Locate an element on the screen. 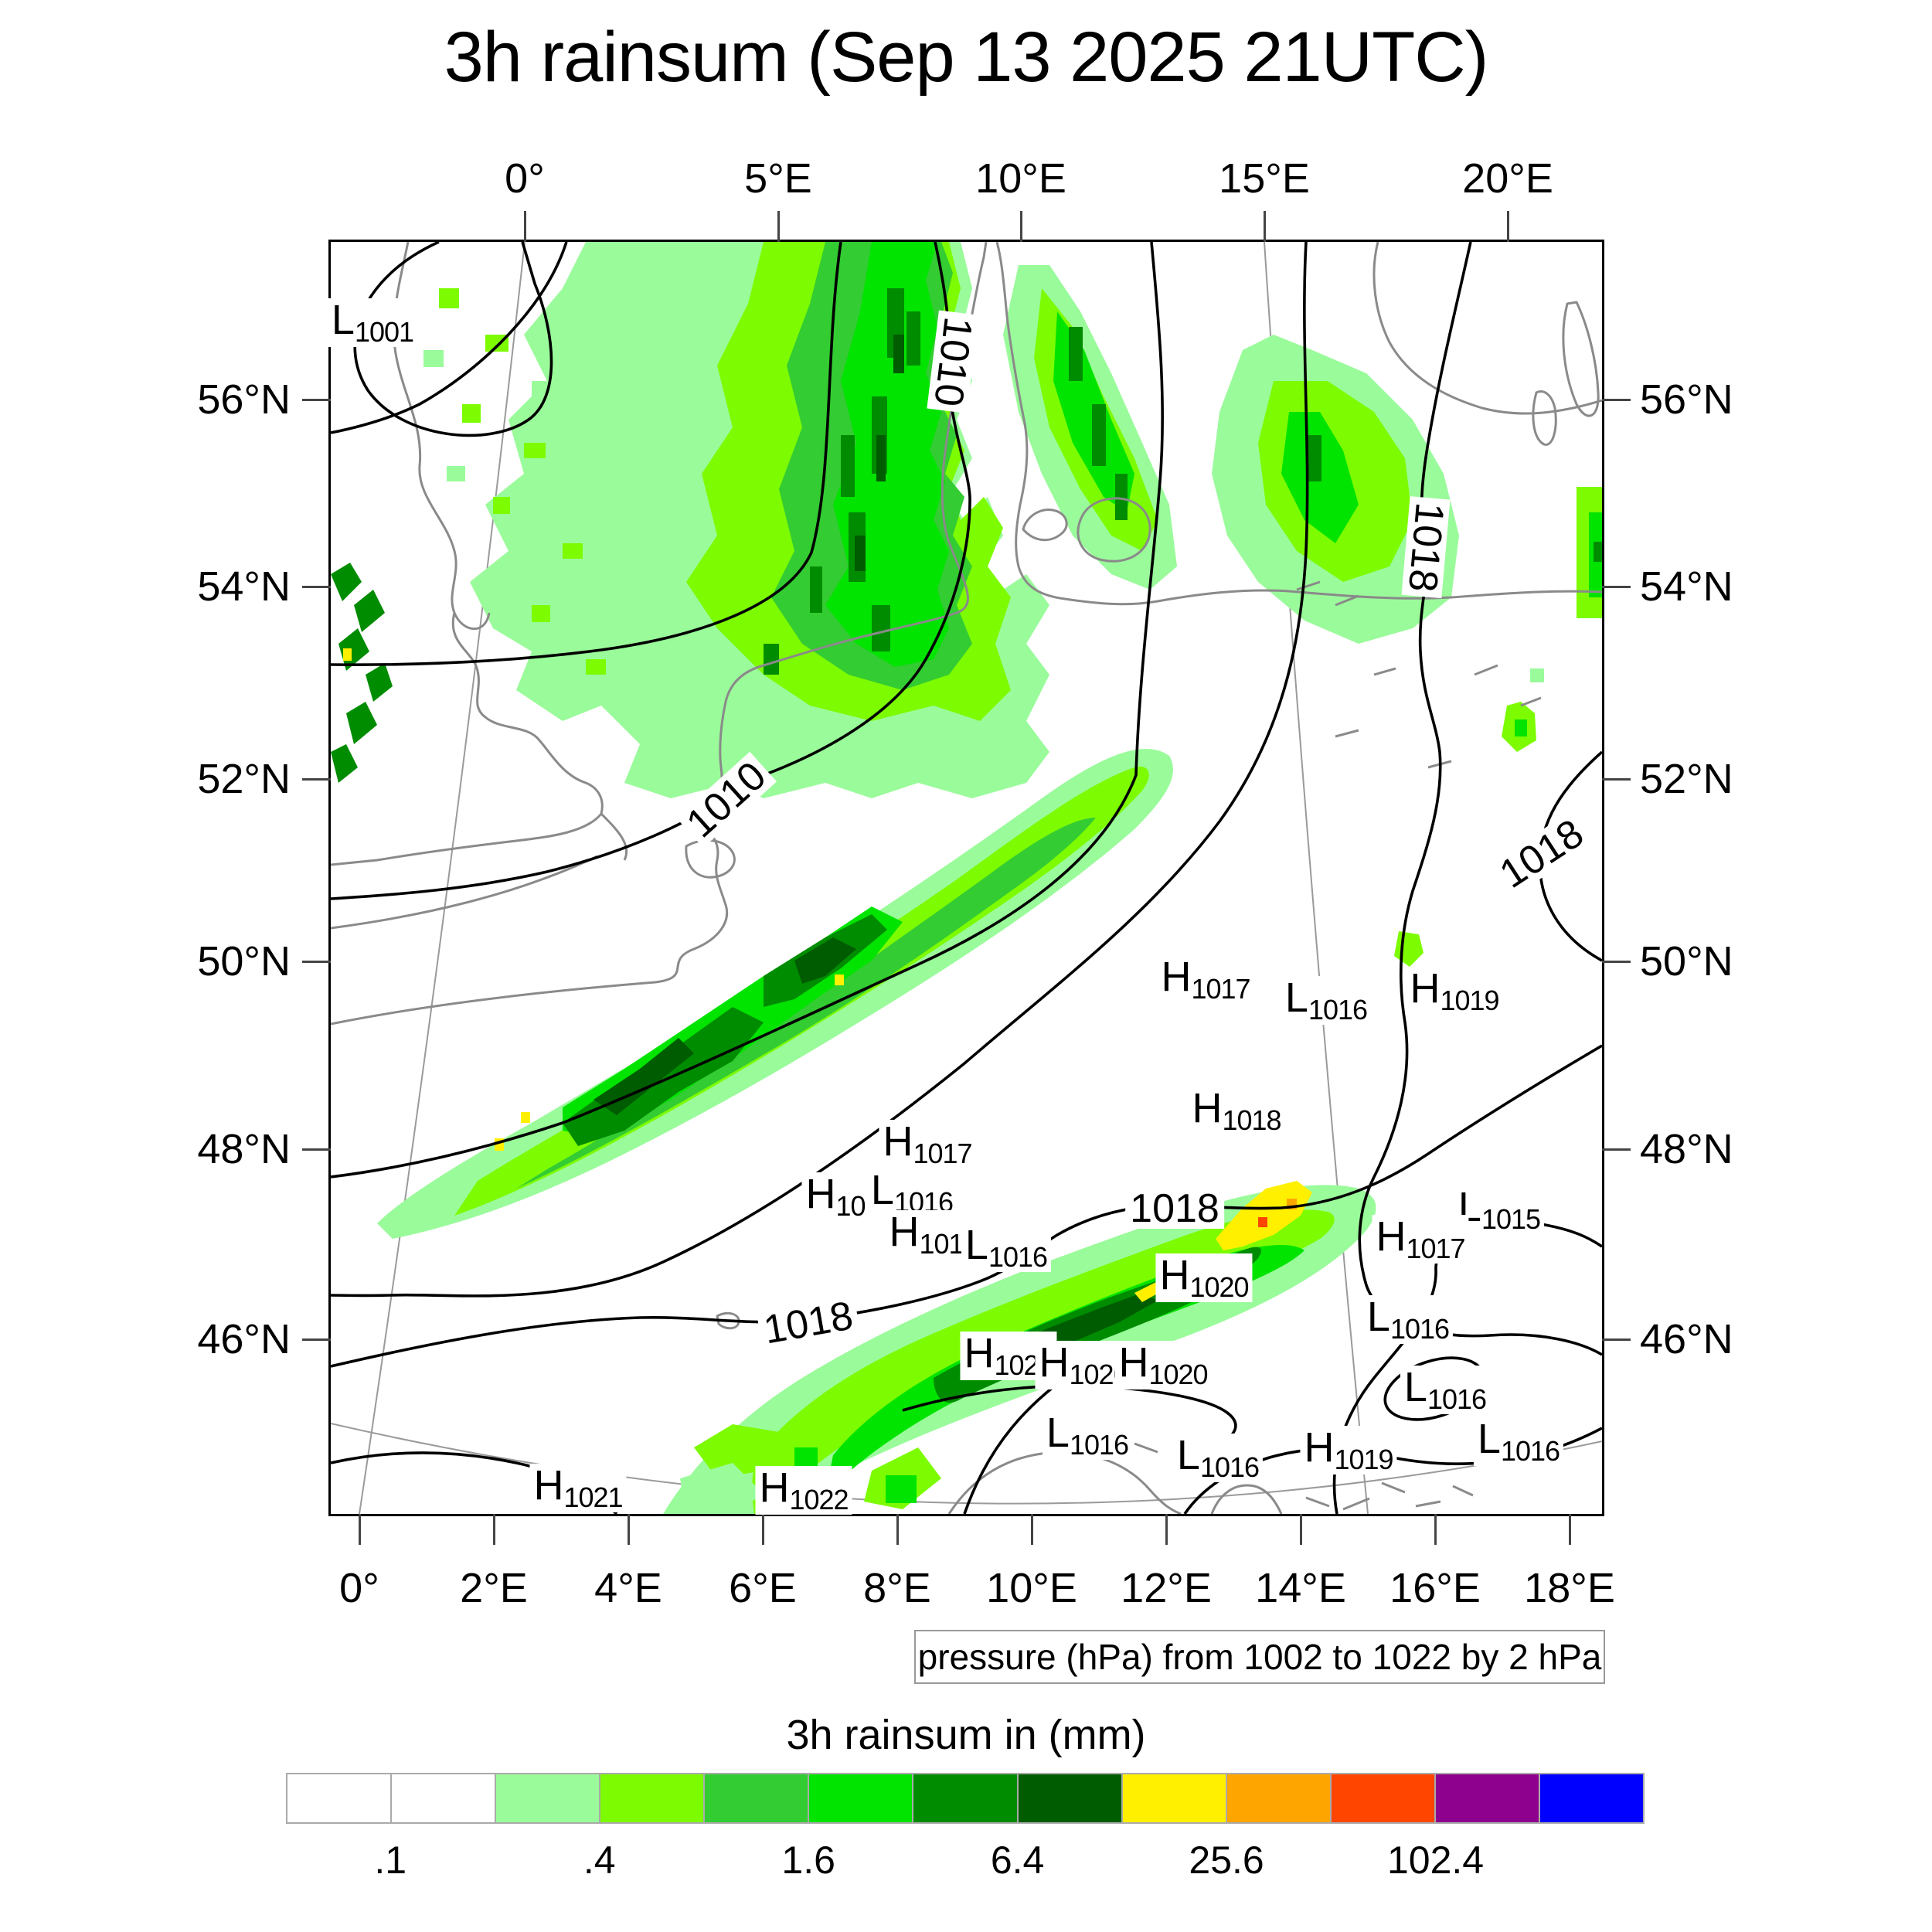  colorbar-tick-label: 6.4 is located at coordinates (1018, 1860).